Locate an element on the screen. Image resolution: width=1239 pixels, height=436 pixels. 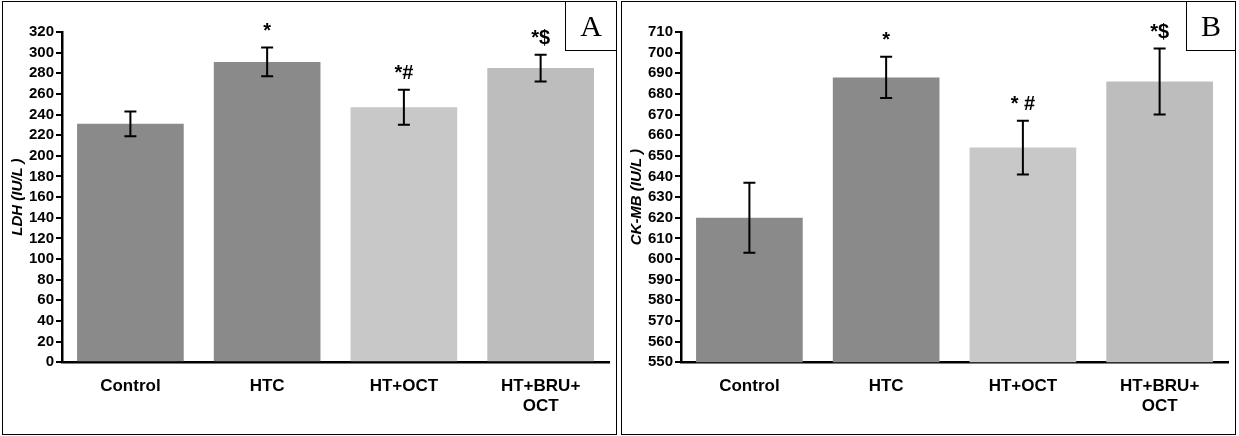
y-tick-label: 180 is located at coordinates (42, 175).